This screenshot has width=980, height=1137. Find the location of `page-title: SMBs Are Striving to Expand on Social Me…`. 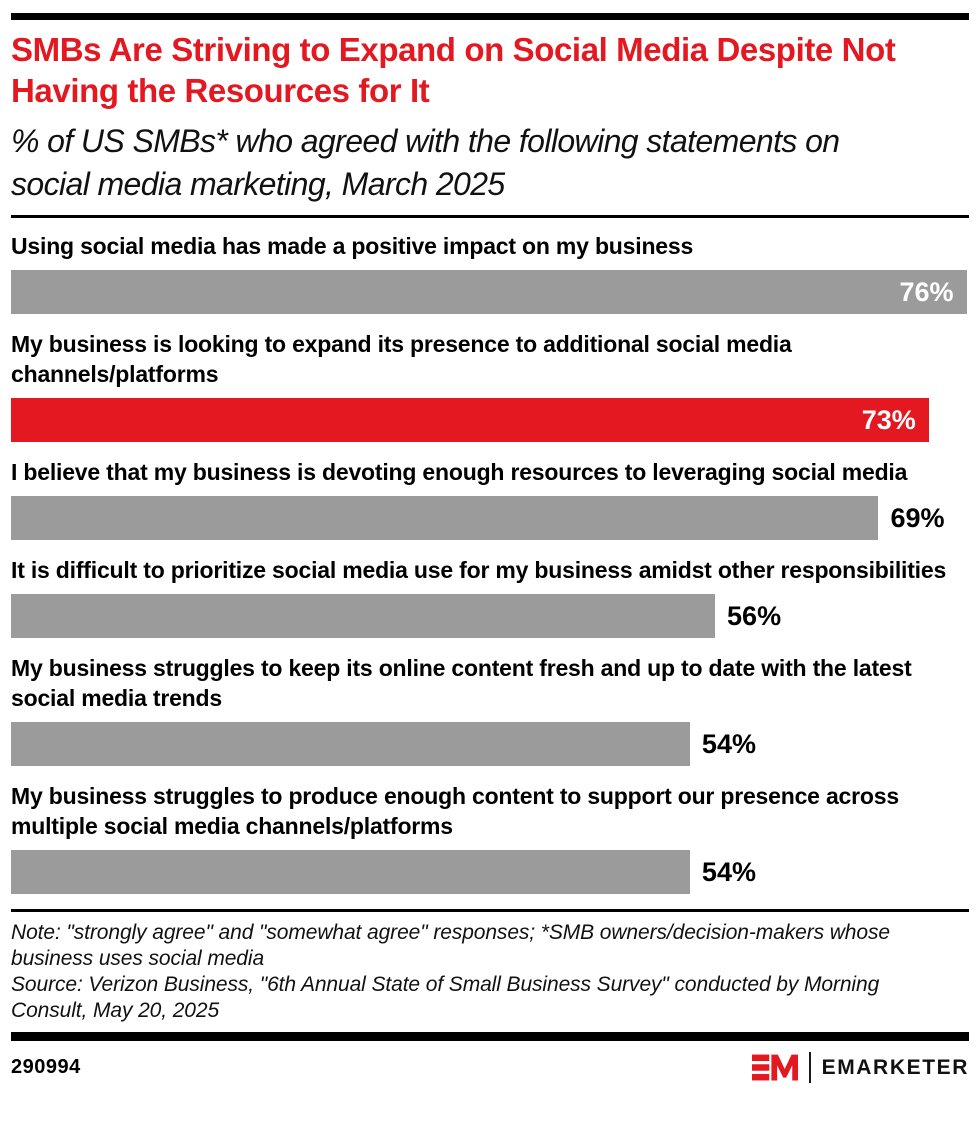

page-title: SMBs Are Striving to Expand on Social Me… is located at coordinates (453, 70).